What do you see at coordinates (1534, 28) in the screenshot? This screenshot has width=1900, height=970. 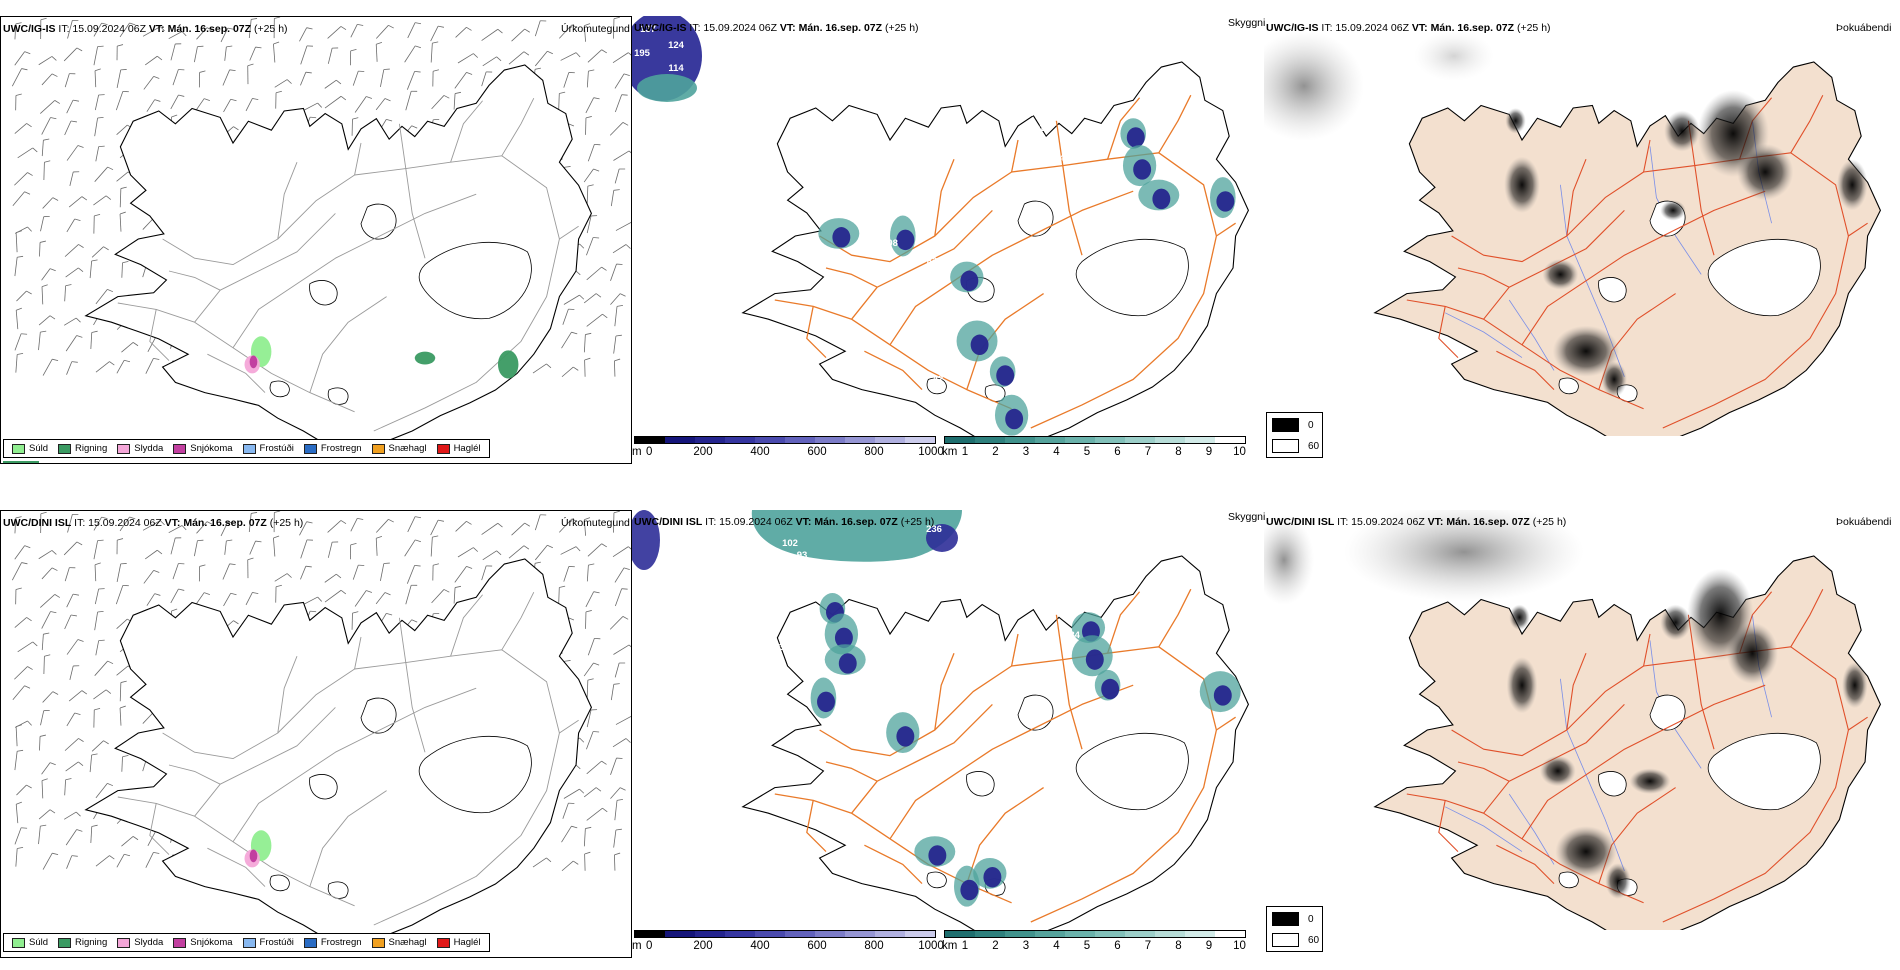 I see `lead-time: (+25 h)` at bounding box center [1534, 28].